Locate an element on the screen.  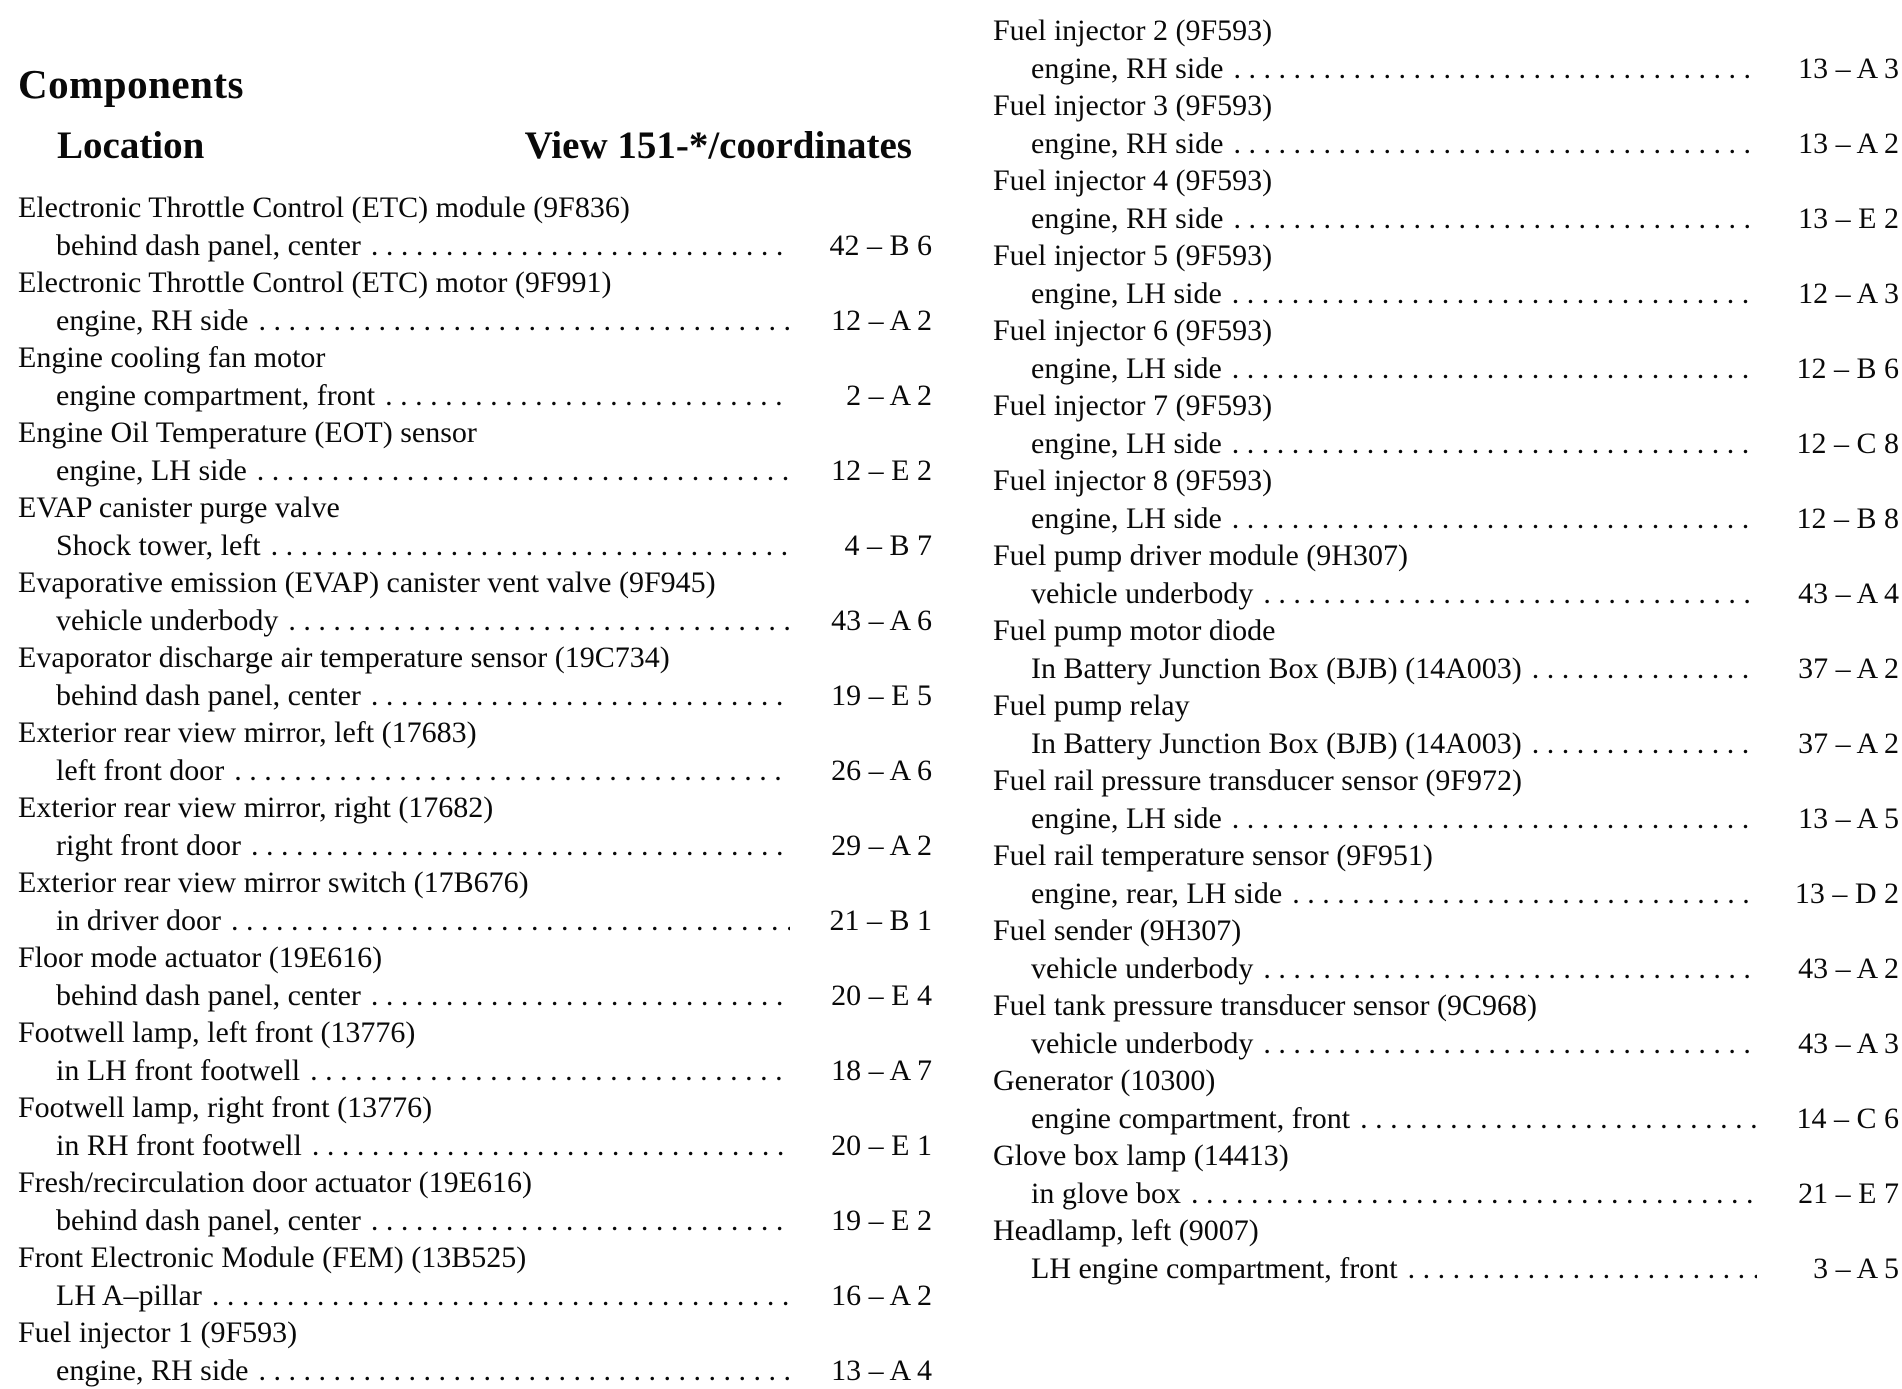
location-header: Location is located at coordinates (130, 145).